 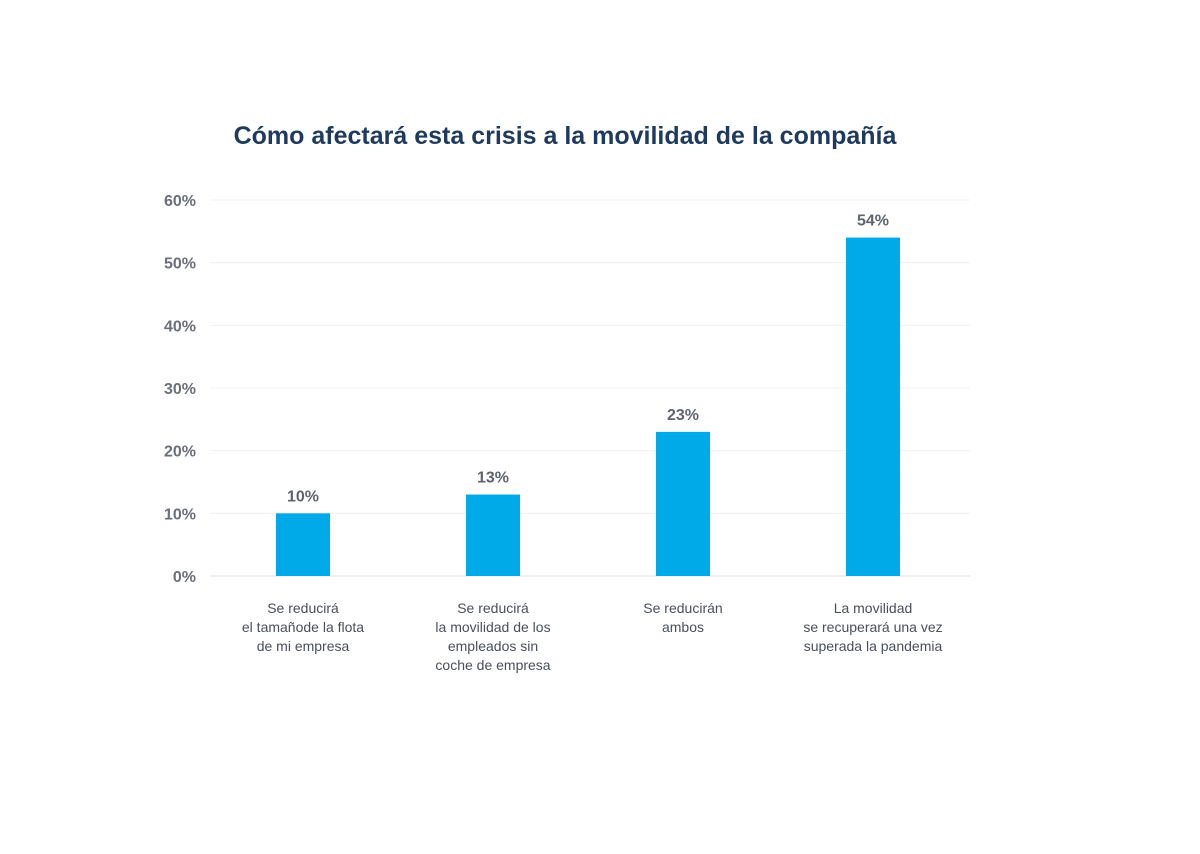 What do you see at coordinates (180, 201) in the screenshot?
I see `y-tick-label: 60%` at bounding box center [180, 201].